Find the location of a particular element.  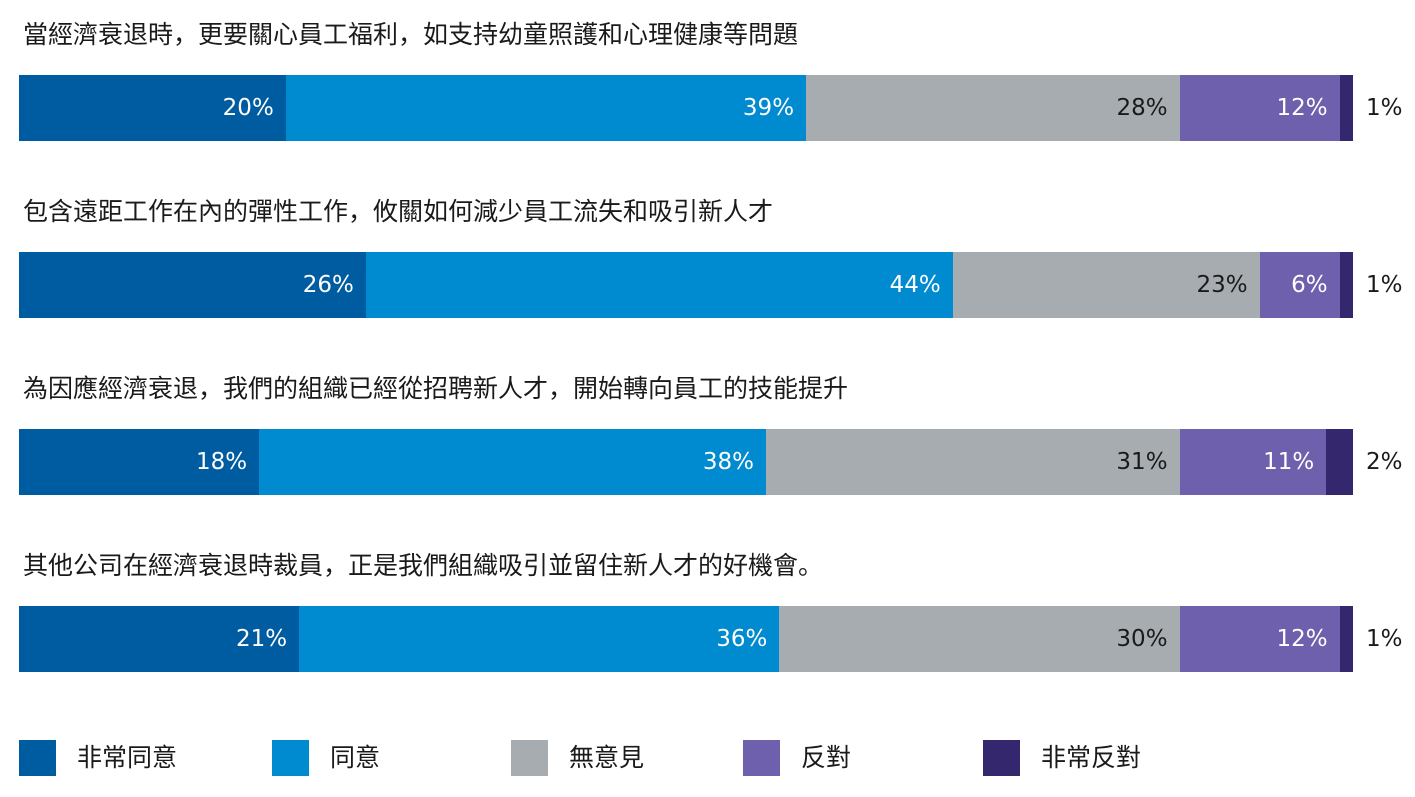

bar-segment: 18% is located at coordinates (139, 462).